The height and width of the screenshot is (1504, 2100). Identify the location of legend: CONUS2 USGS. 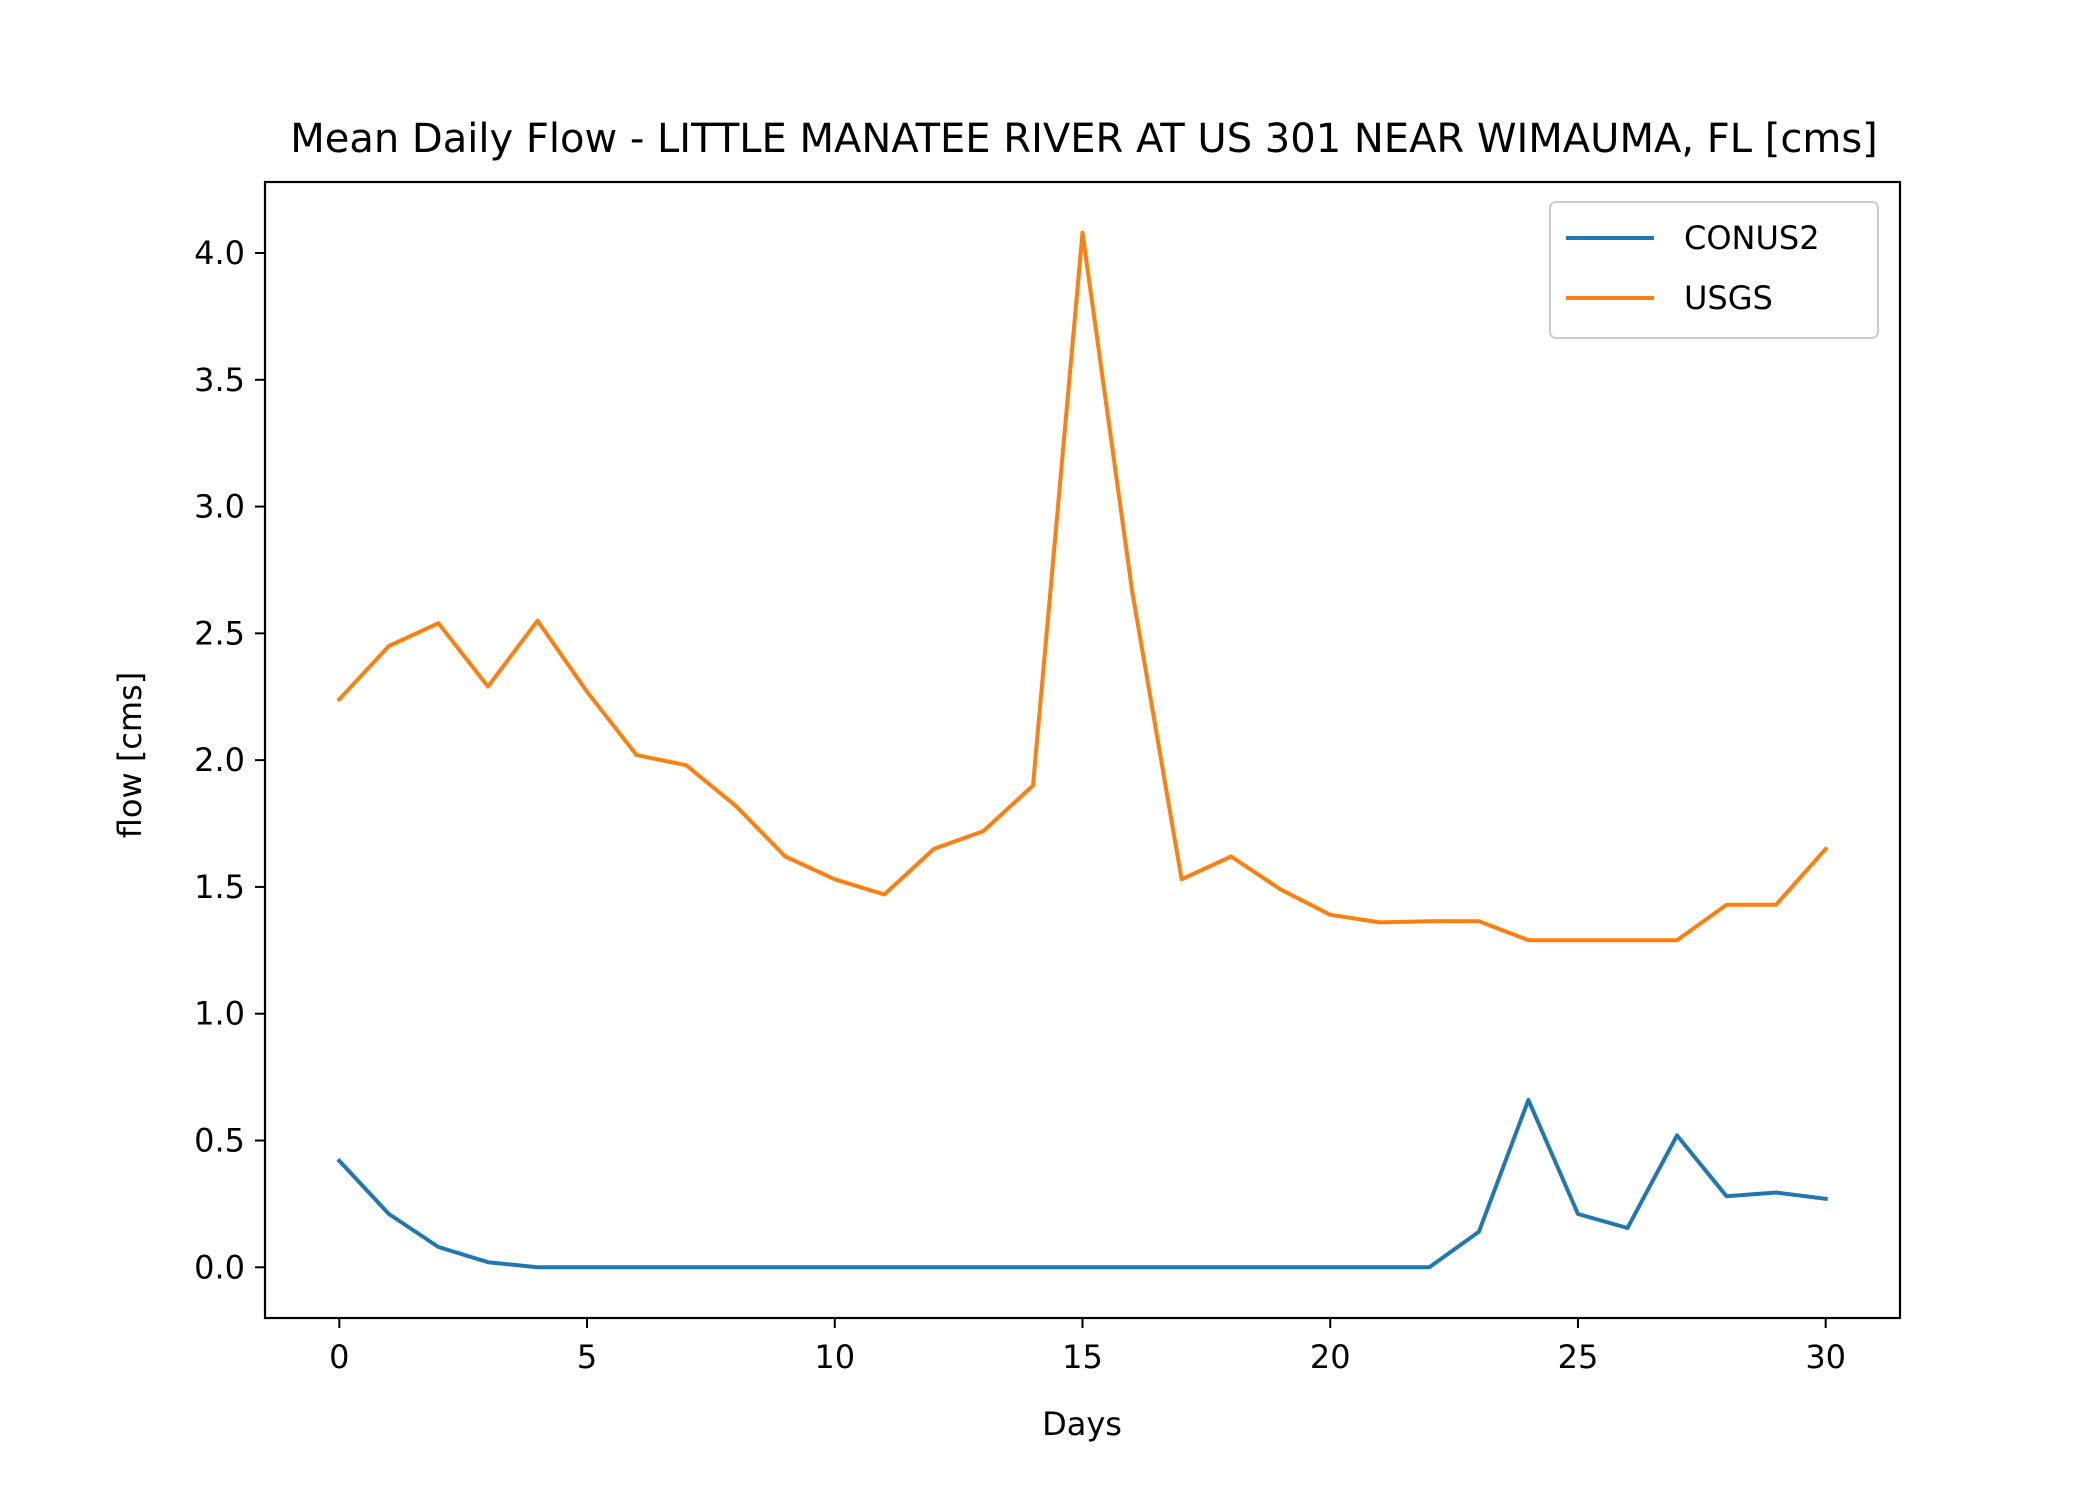
(1714, 270).